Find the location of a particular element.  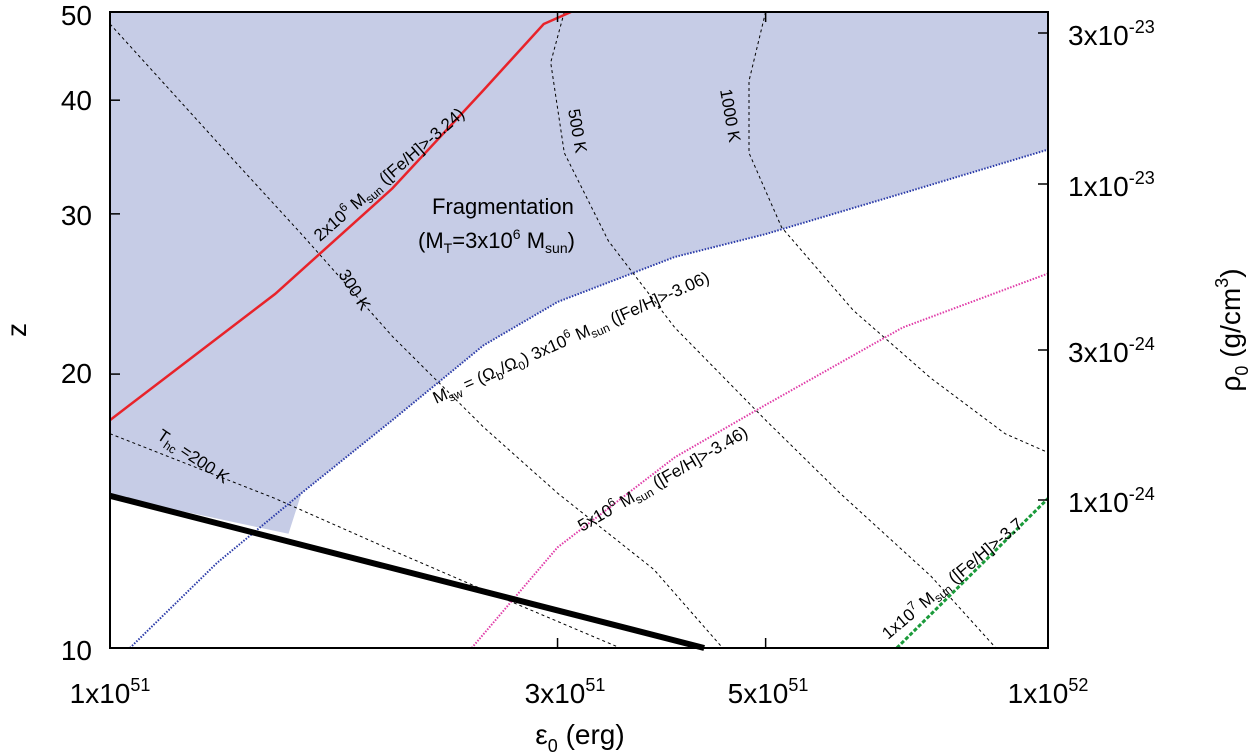

y2-tick-label-1: 1x10⁻²³ is located at coordinates (1111, 185).